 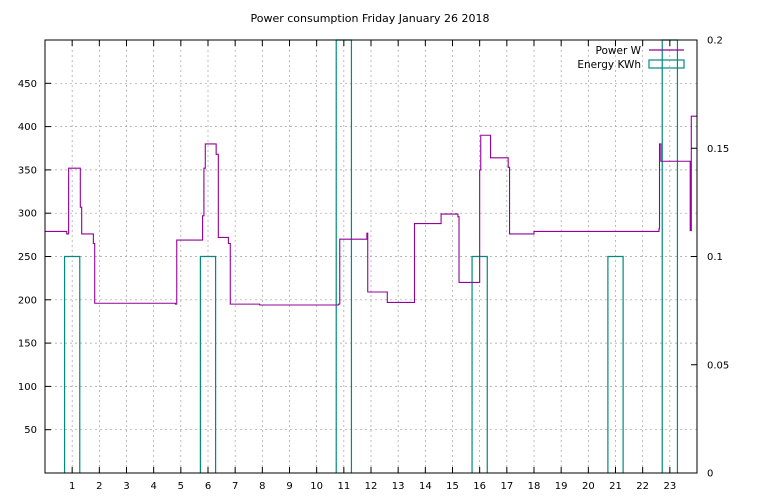 I want to click on x-tick-label: 19, so click(x=561, y=486).